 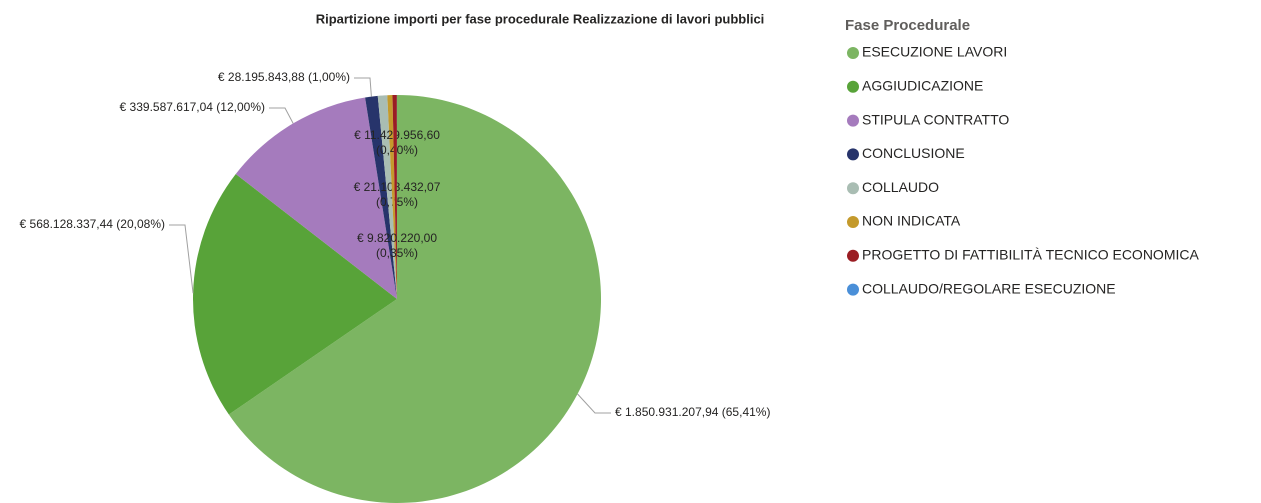 I want to click on legend-label: COLLAUDO/REGOLARE ESECUZIONE, so click(x=989, y=288).